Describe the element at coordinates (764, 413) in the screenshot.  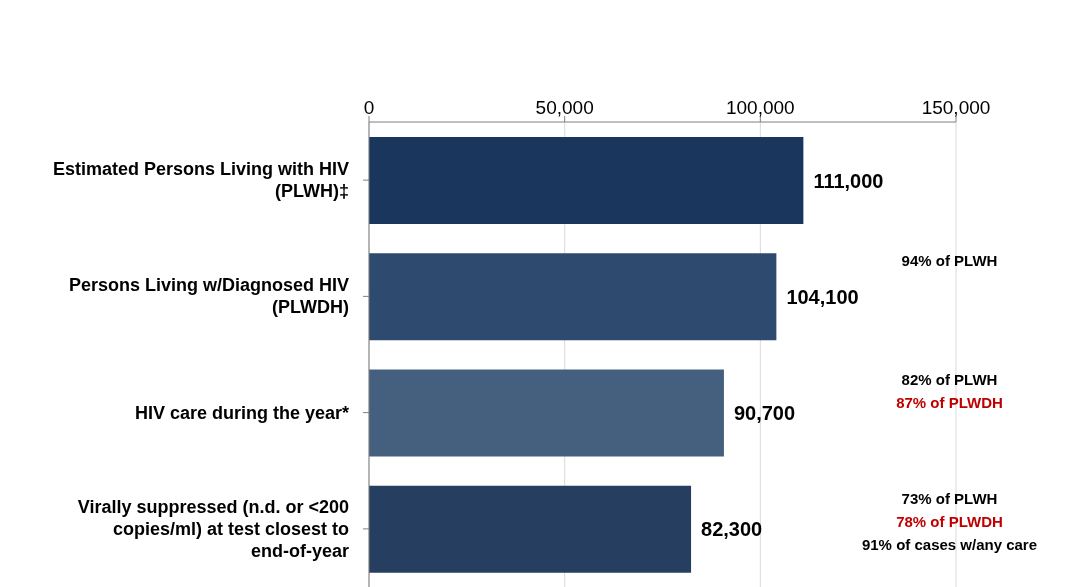
I see `data-label: 90,700` at that location.